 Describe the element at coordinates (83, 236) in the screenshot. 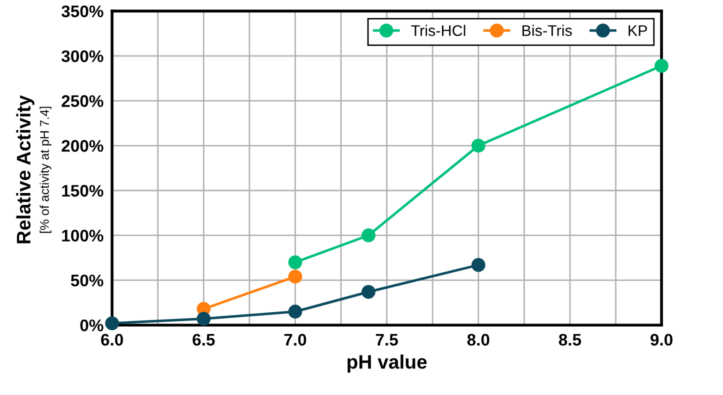

I see `y-tick-label: 100%` at that location.